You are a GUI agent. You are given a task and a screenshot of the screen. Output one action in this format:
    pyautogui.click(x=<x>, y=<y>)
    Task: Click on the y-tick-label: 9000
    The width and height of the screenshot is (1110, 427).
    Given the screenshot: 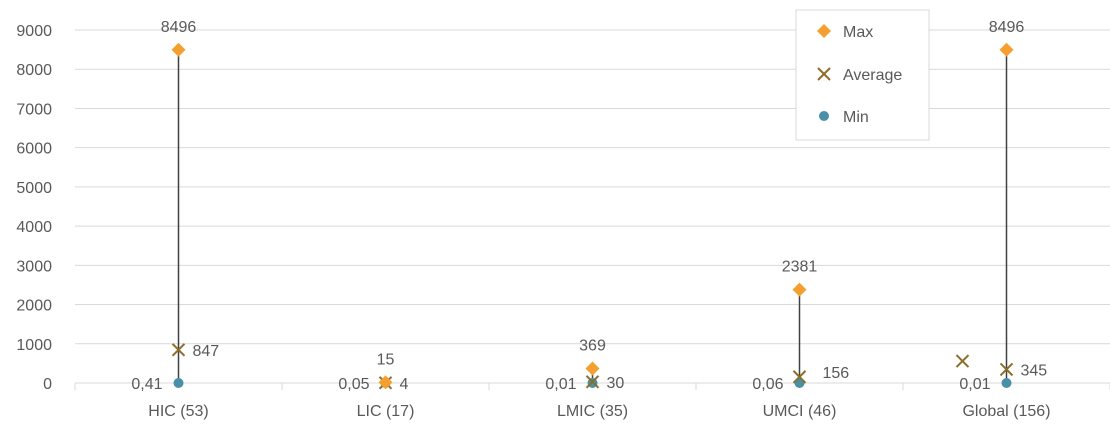 What is the action you would take?
    pyautogui.click(x=34, y=31)
    